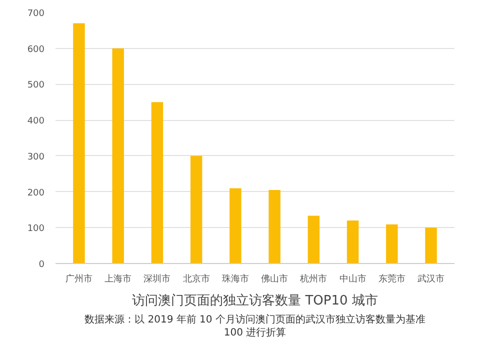 The image size is (499, 338). Describe the element at coordinates (255, 300) in the screenshot. I see `text: 访问澳门页面的独立访客数量 TOP10 城市` at that location.